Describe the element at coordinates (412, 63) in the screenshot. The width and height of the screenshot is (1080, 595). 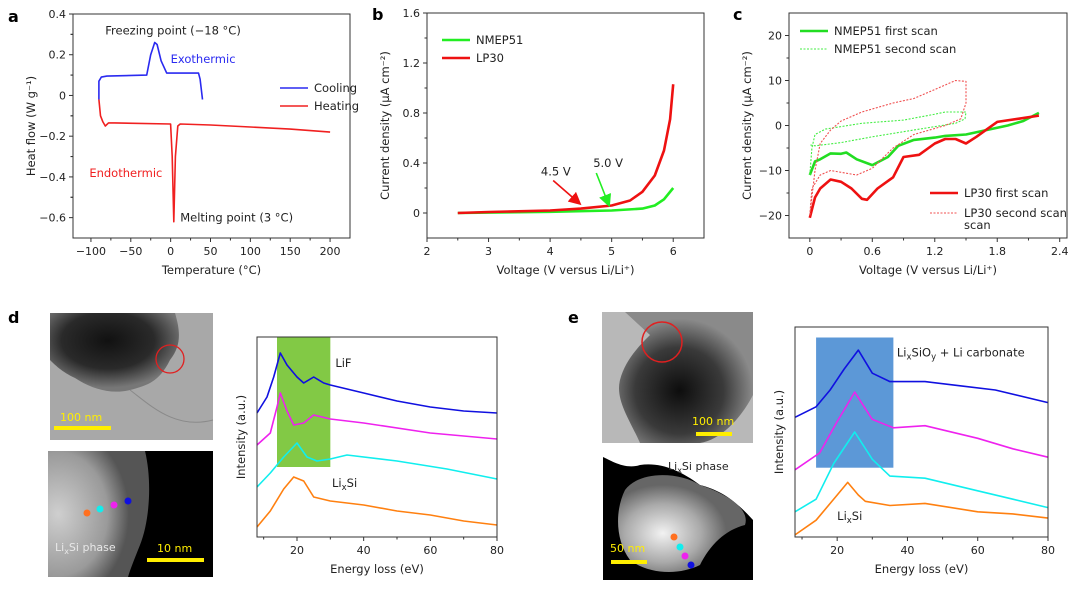
I see `y-tick-label: 1.2` at that location.